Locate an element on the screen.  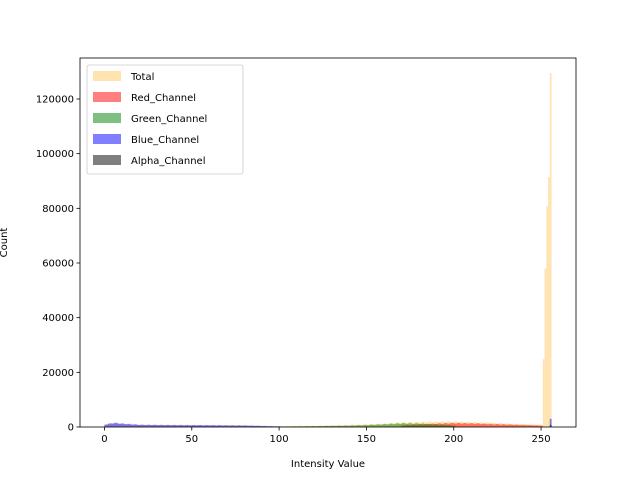
legend-label: Green_Channel is located at coordinates (169, 119).